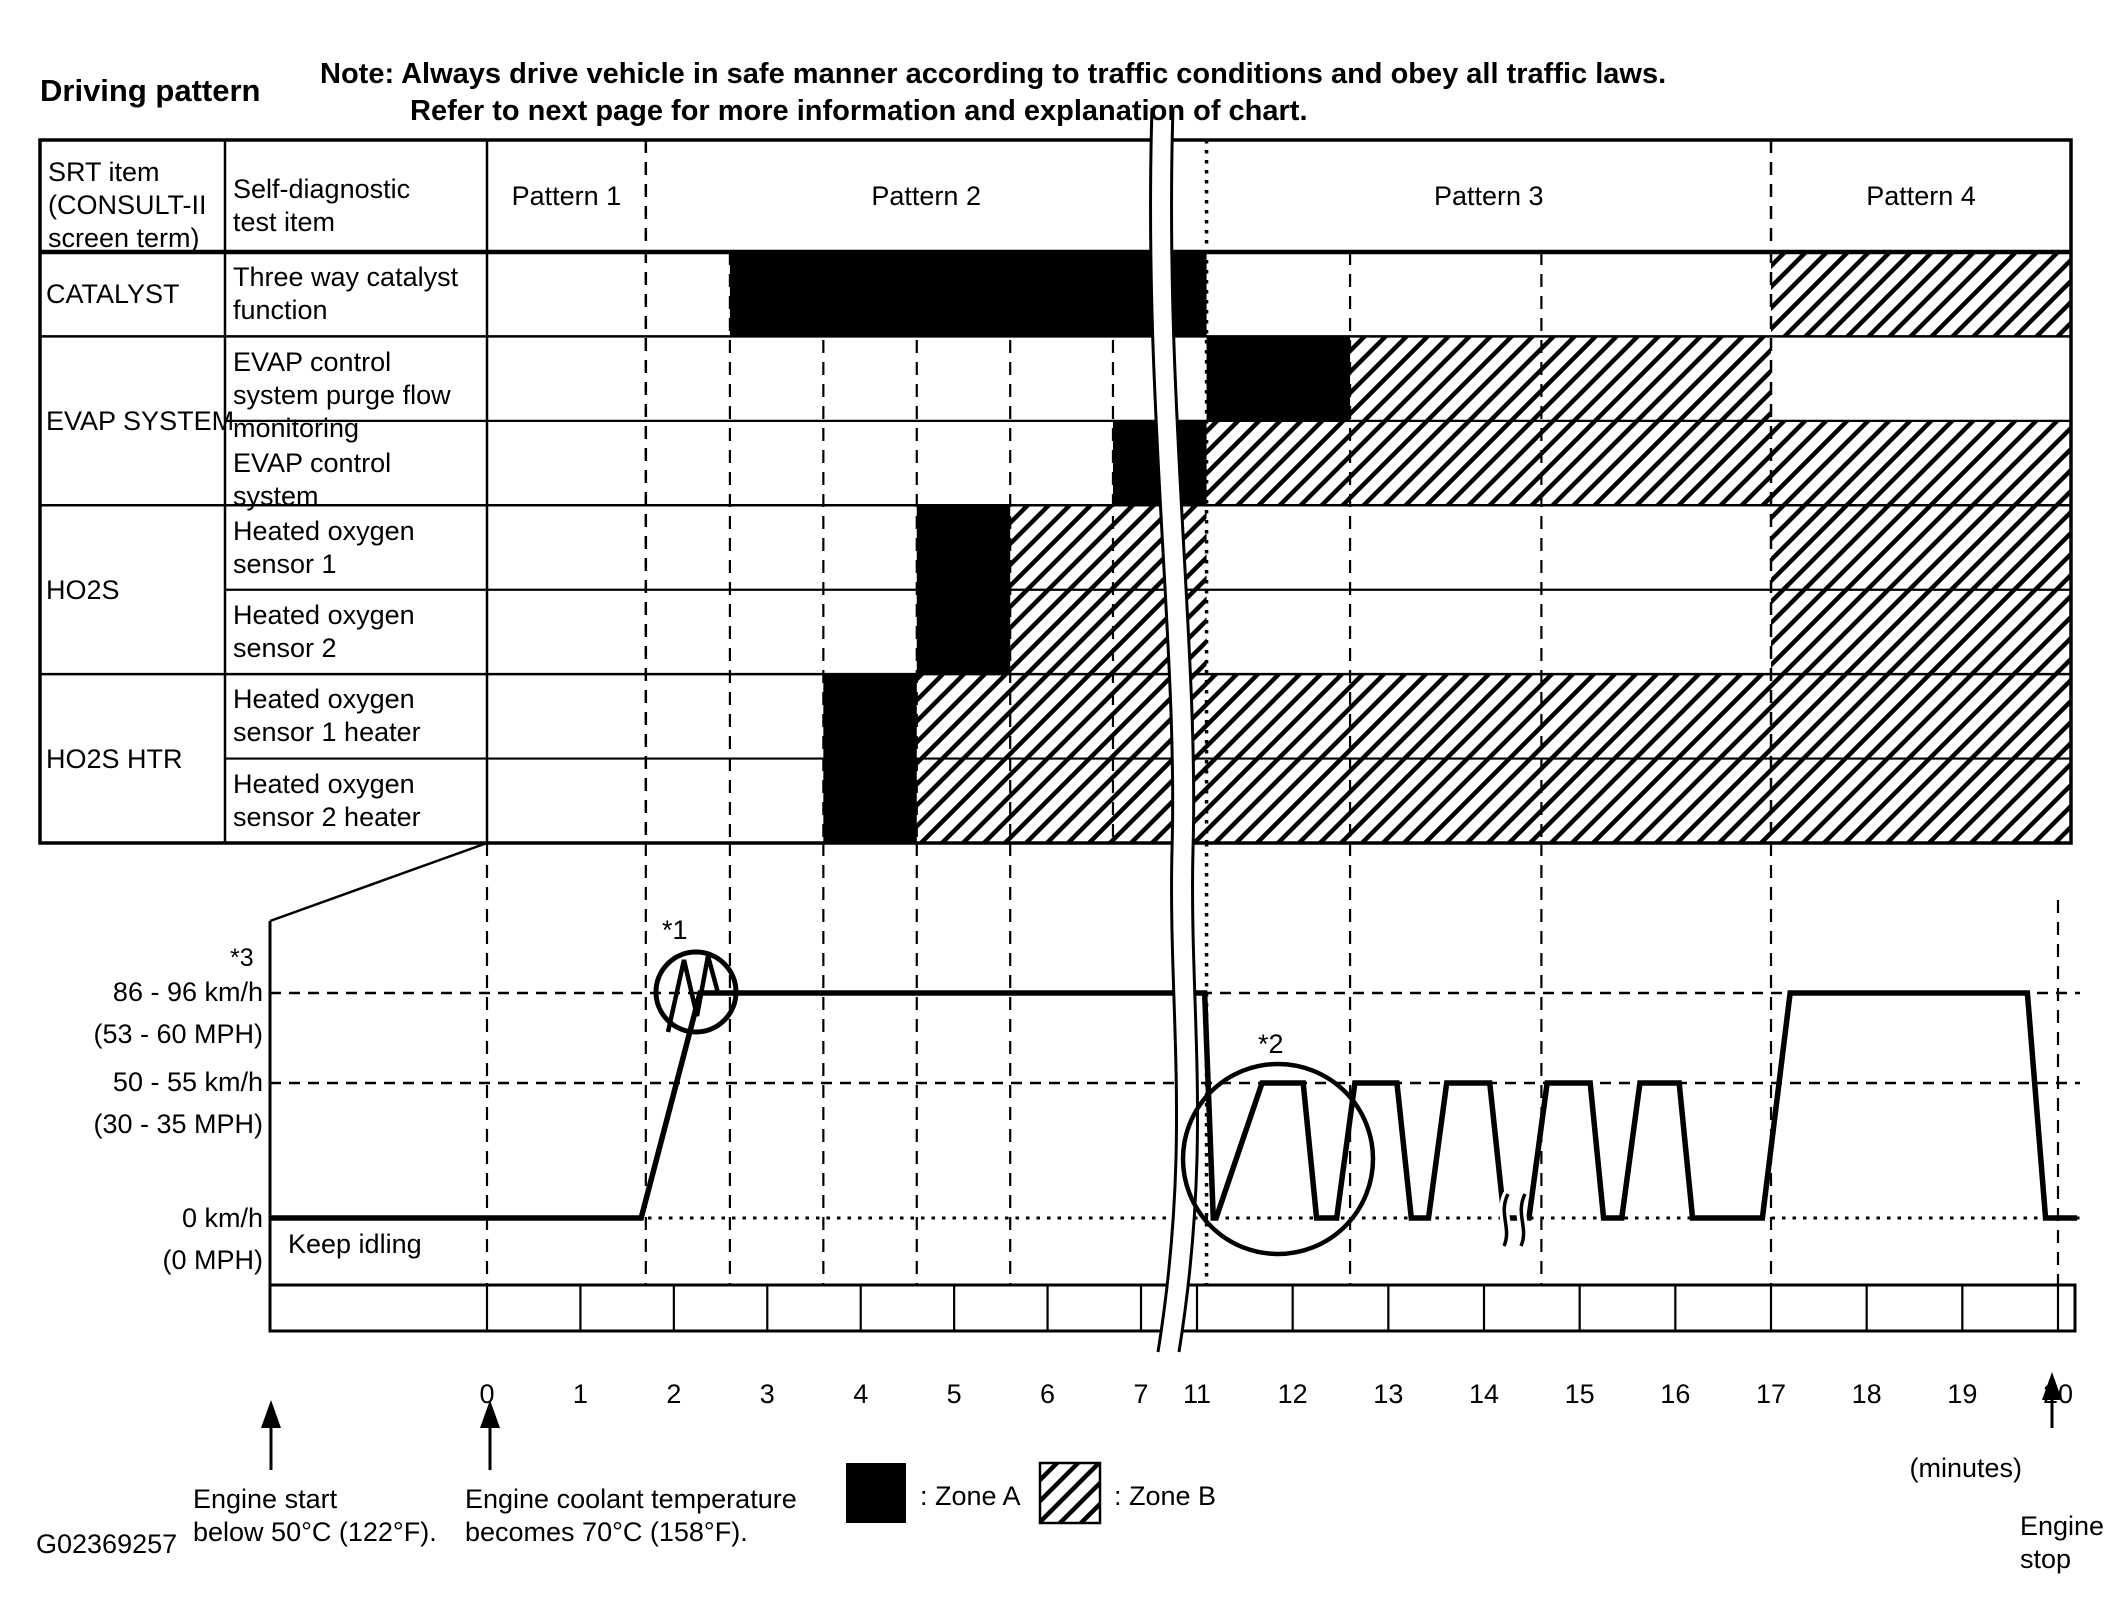 Image resolution: width=2124 pixels, height=1600 pixels. I want to click on test-item-label-row1: Three way catalyst function, so click(346, 294).